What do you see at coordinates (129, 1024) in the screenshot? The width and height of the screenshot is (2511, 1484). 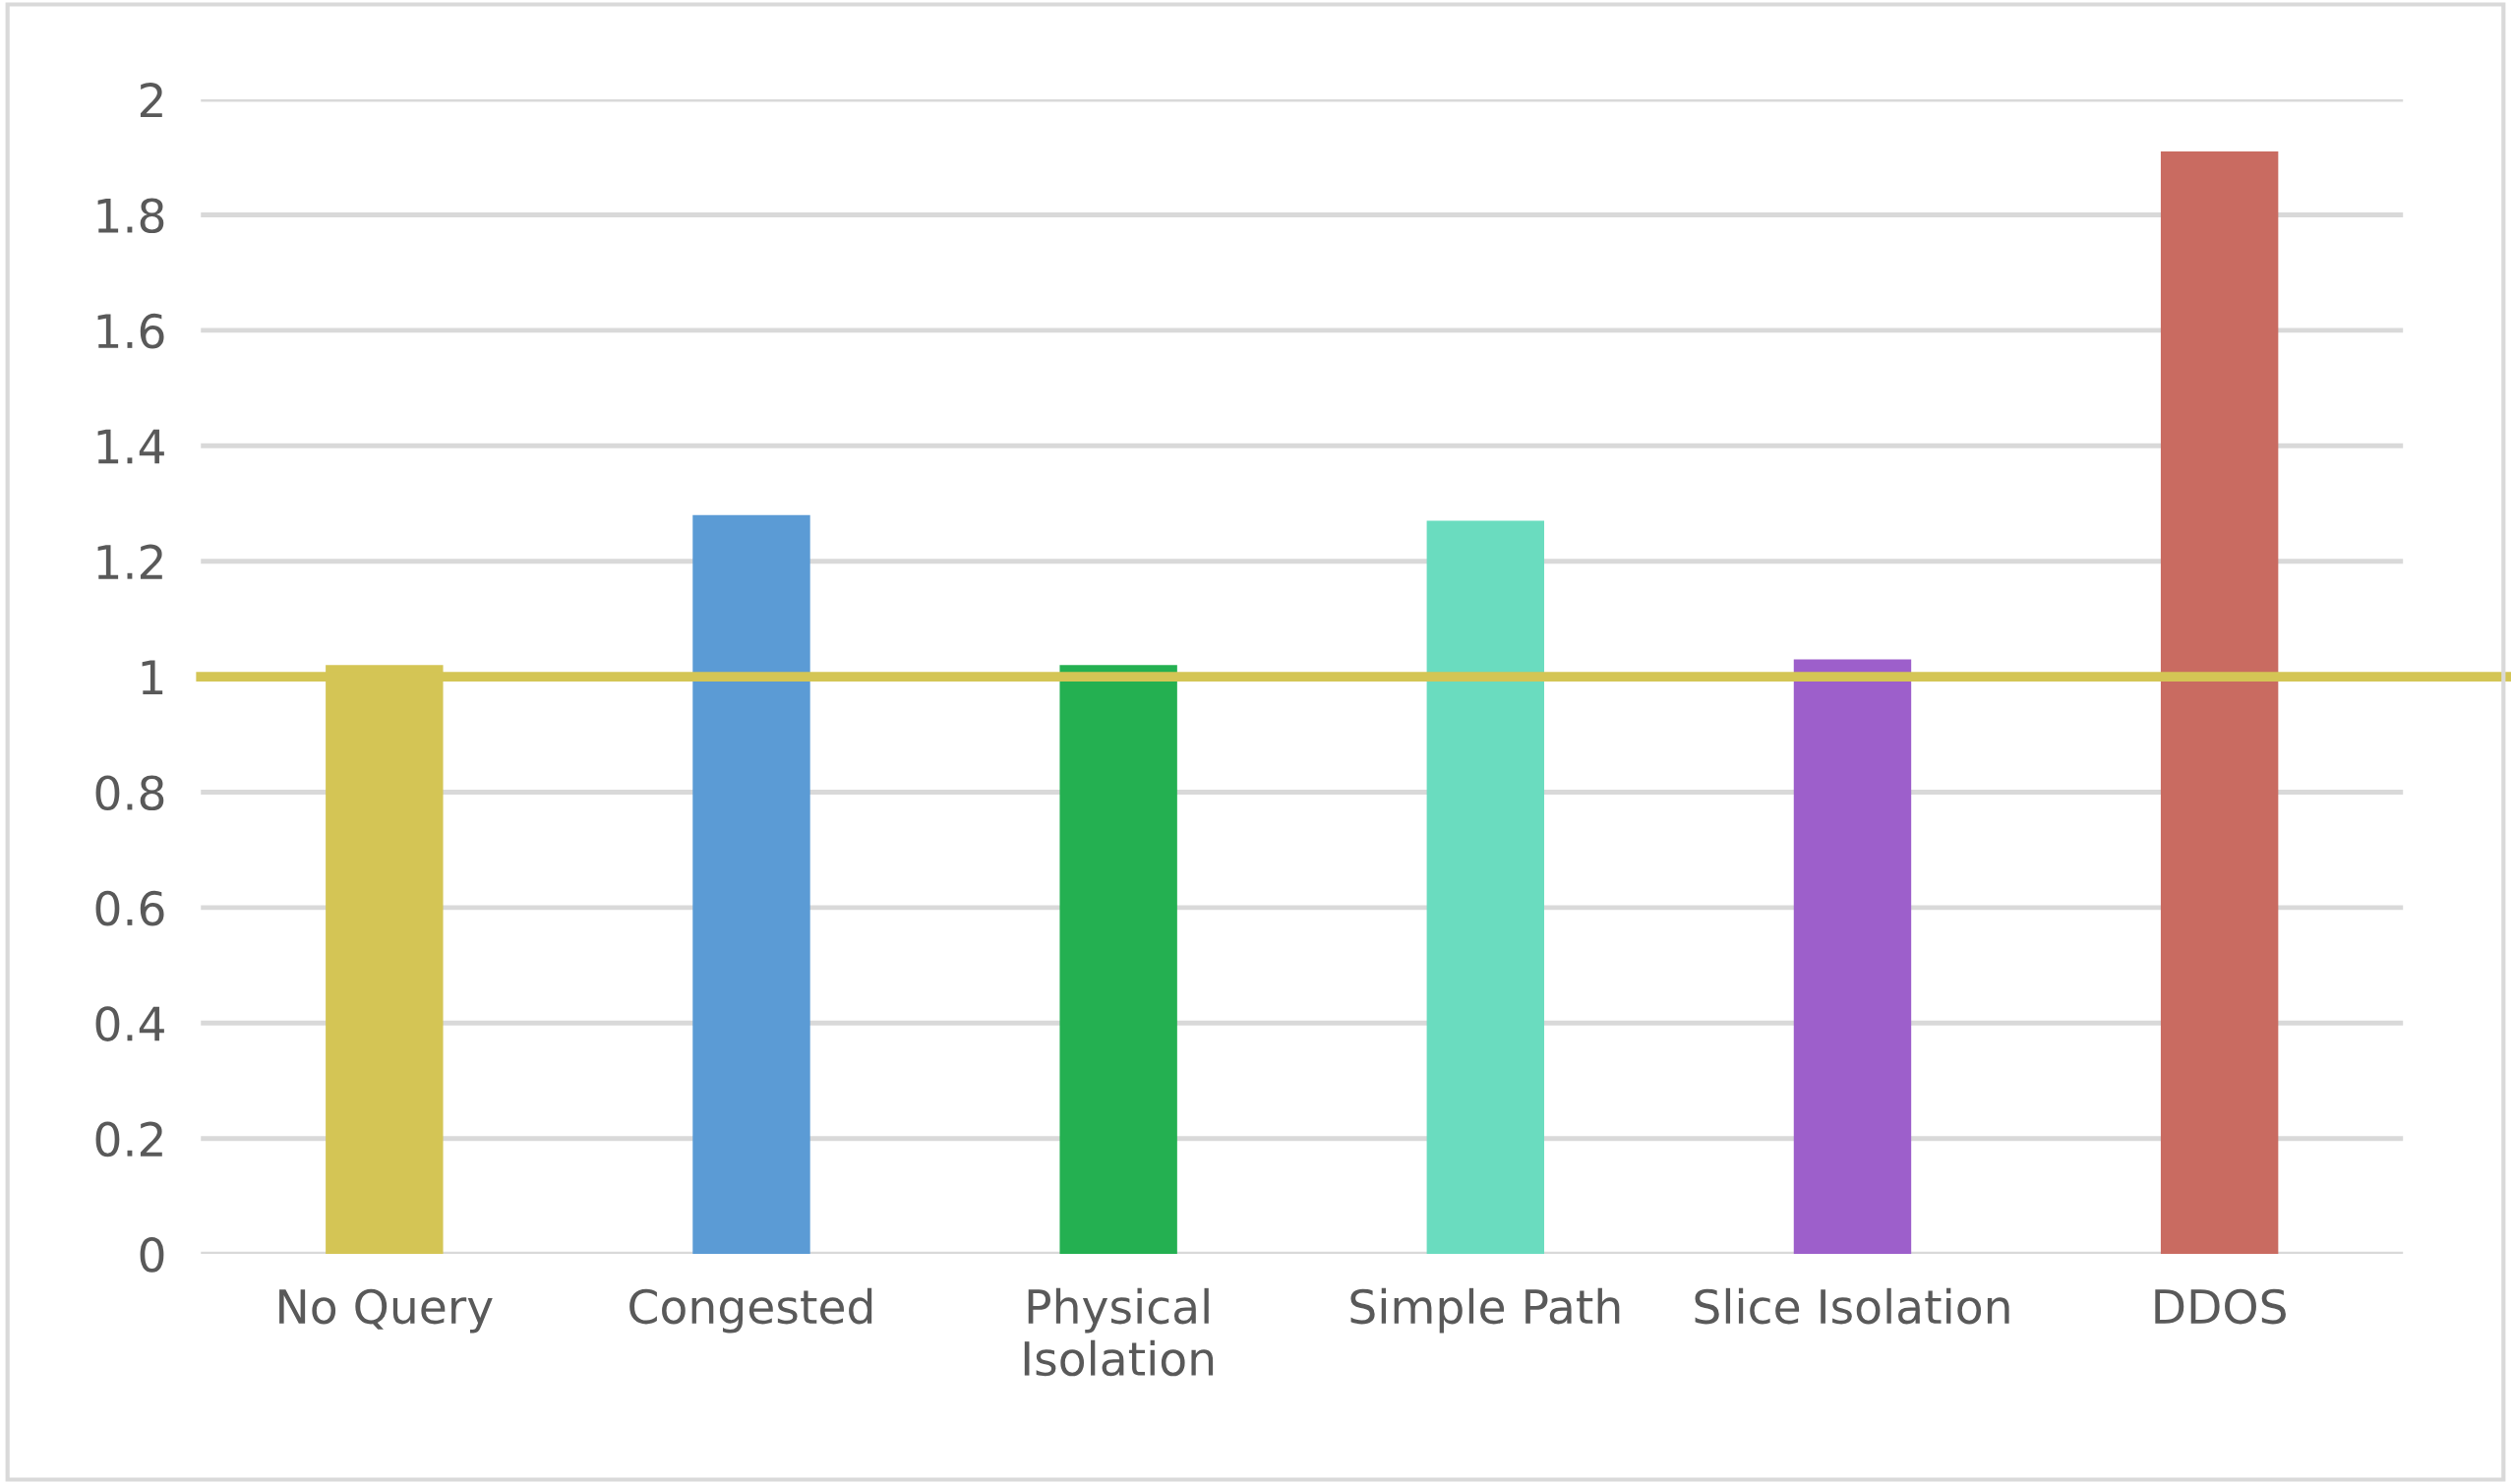 I see `y-tick-label: 0.4` at bounding box center [129, 1024].